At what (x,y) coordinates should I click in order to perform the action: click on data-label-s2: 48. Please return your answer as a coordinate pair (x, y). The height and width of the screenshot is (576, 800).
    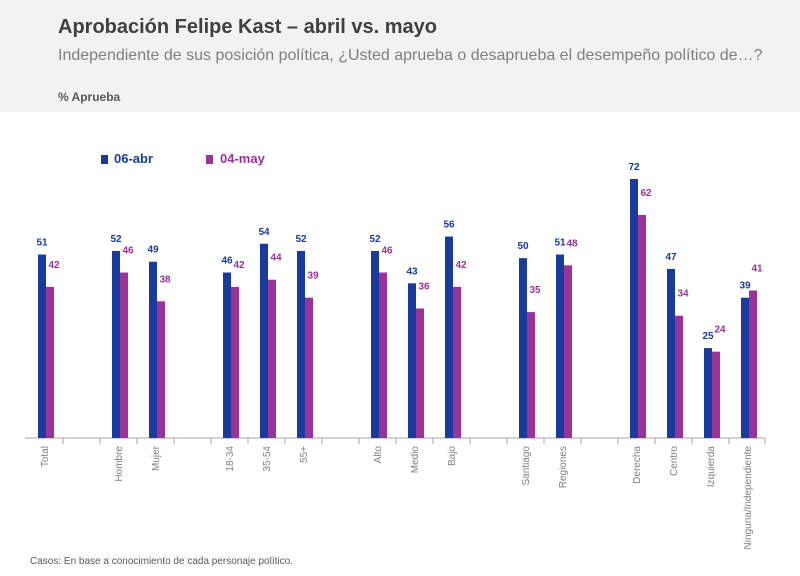
    Looking at the image, I should click on (572, 243).